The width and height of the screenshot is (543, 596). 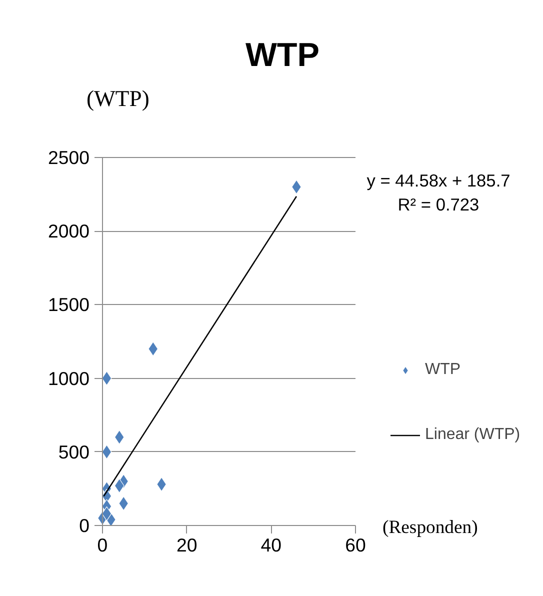 I want to click on x-axis-title: (Responden), so click(x=430, y=527).